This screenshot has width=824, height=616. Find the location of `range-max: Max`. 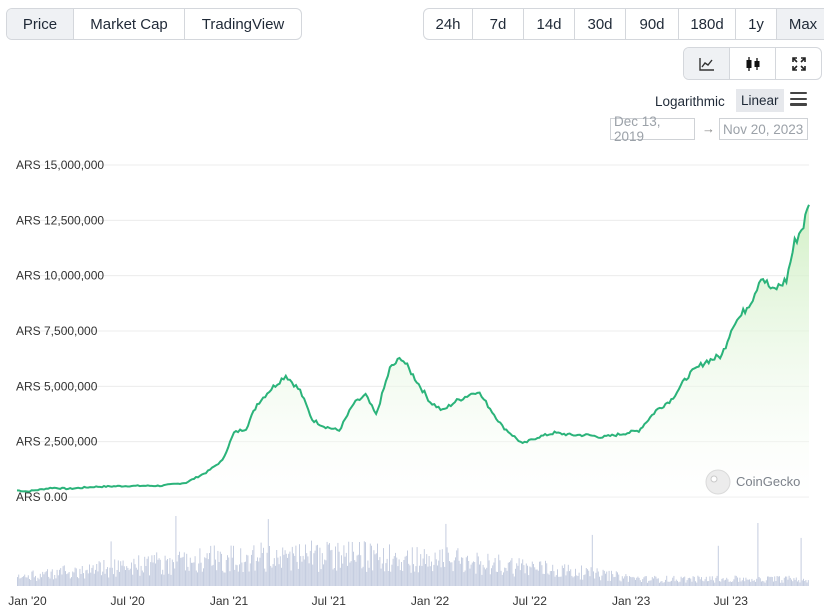

range-max: Max is located at coordinates (800, 24).